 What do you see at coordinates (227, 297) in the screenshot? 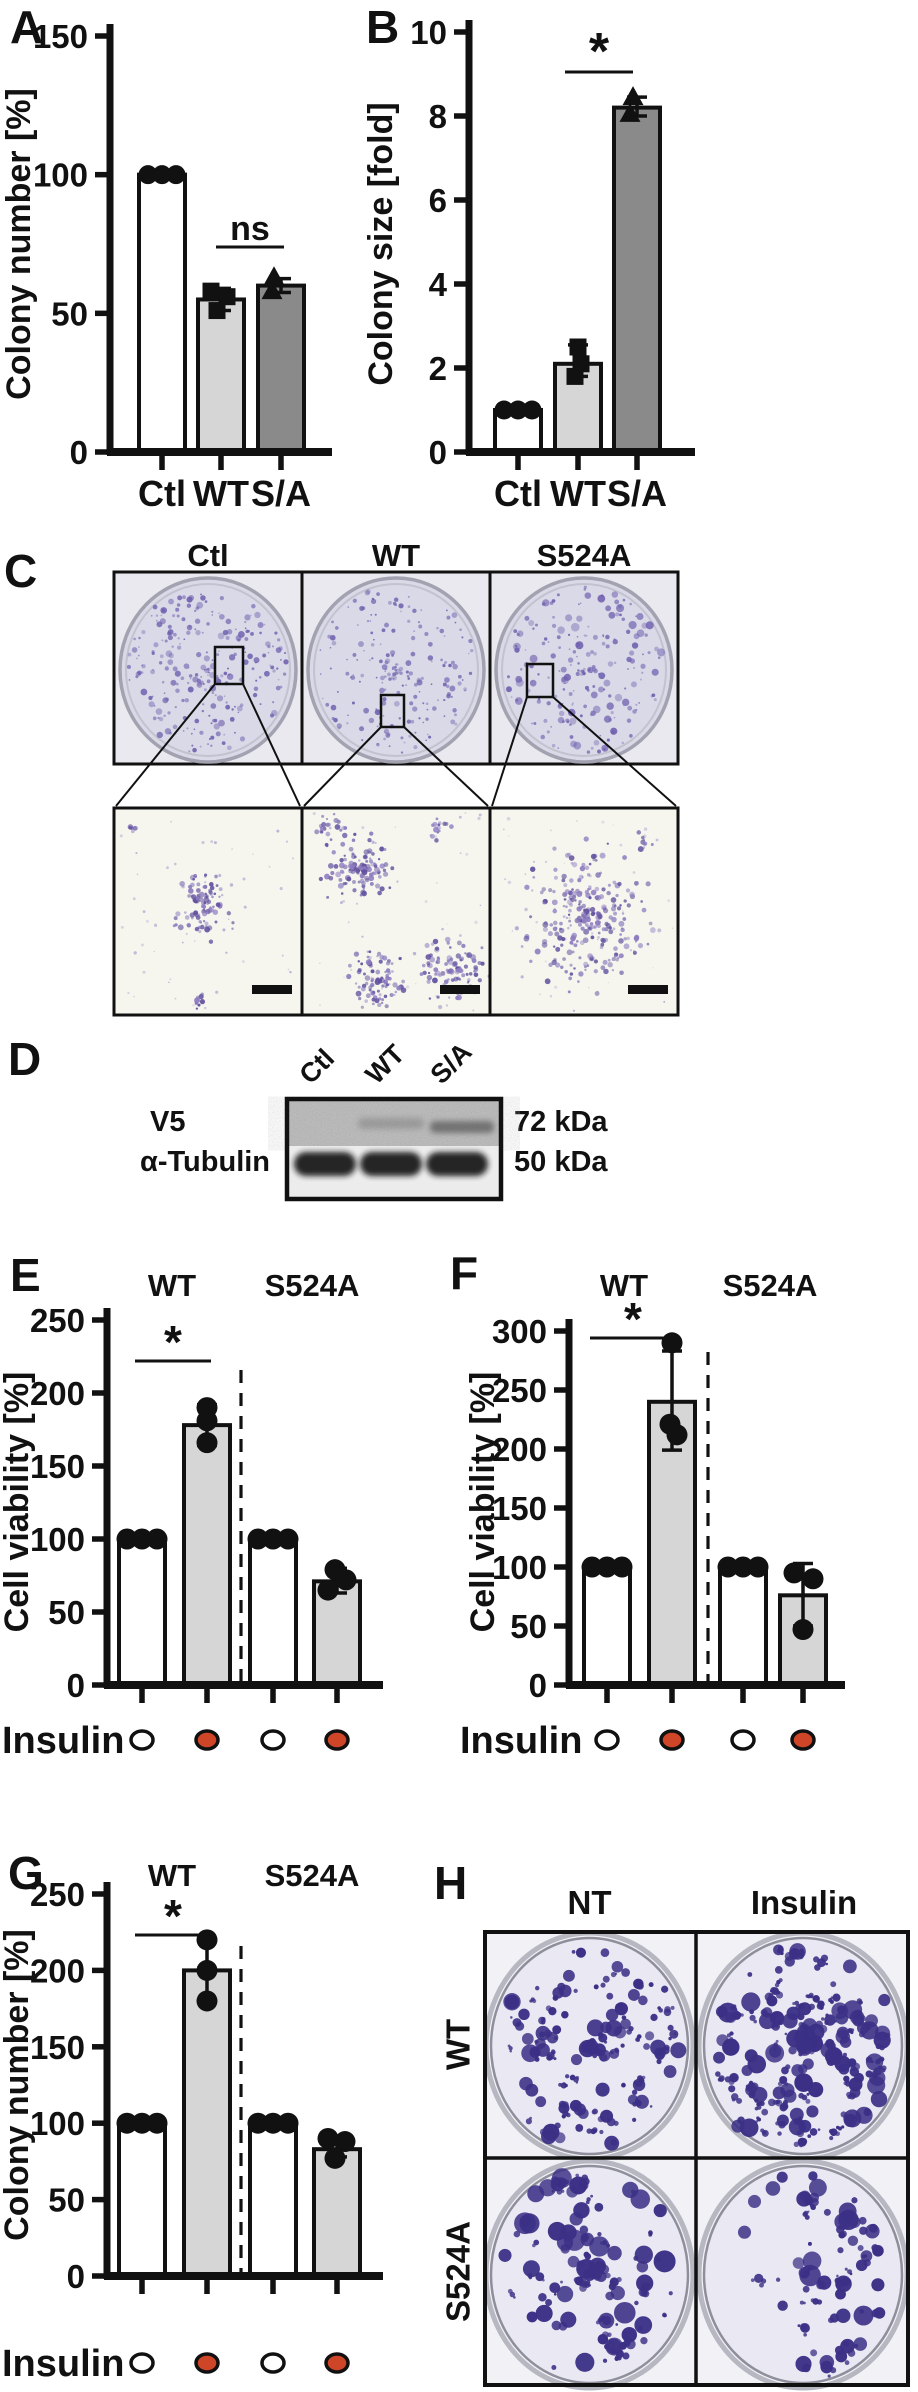
I see `point-square` at bounding box center [227, 297].